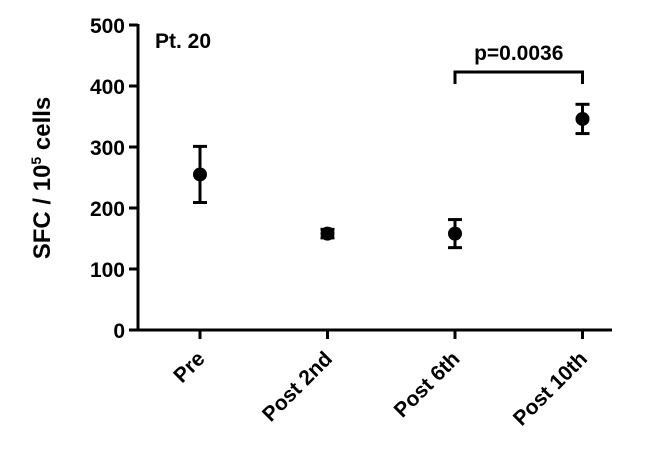 This screenshot has width=647, height=456. Describe the element at coordinates (107, 209) in the screenshot. I see `y-tick-label: 200` at that location.